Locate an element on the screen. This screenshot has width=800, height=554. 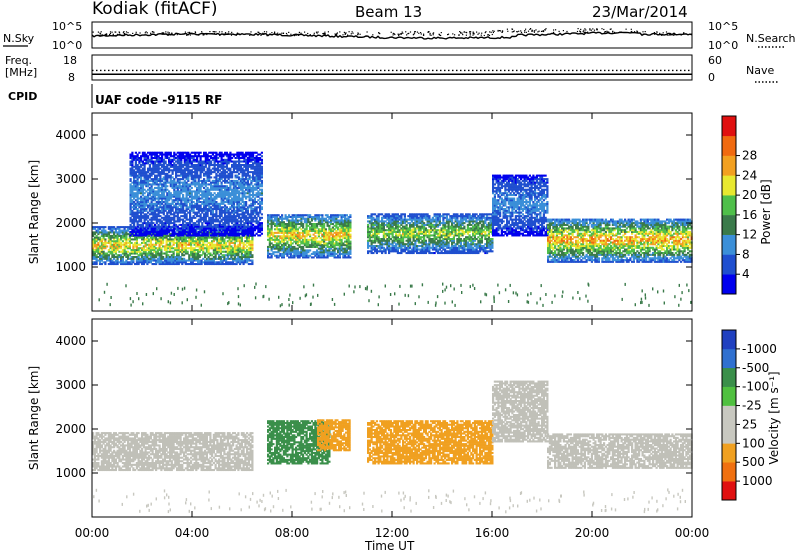
noise-search-label: N.Search is located at coordinates (771, 38).